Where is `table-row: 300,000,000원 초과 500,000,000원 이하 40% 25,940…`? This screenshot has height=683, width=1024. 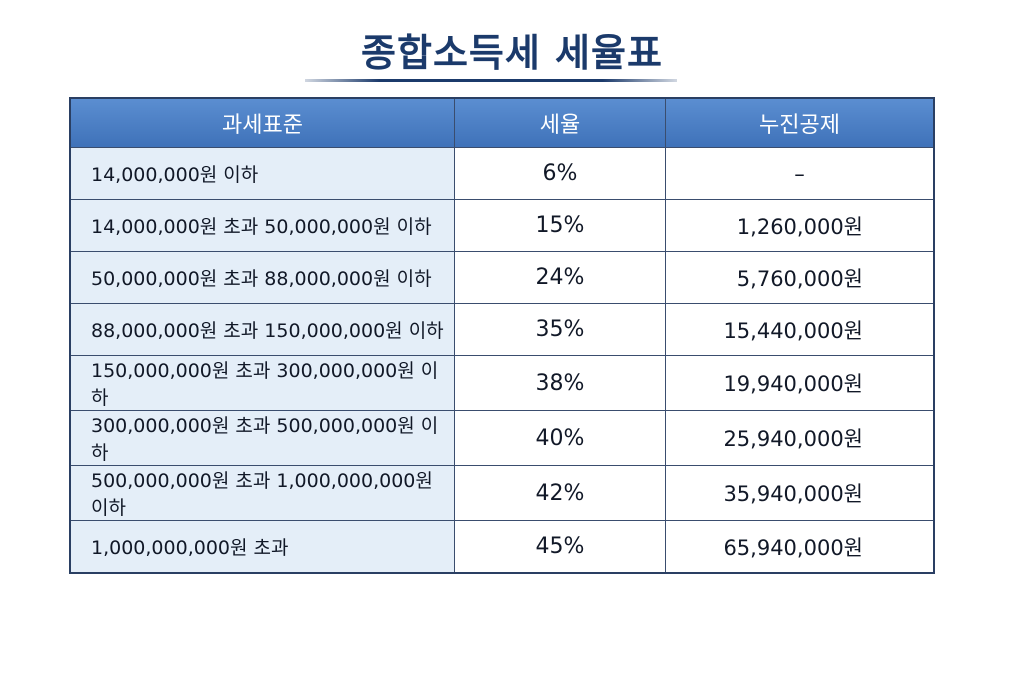
table-row: 300,000,000원 초과 500,000,000원 이하 40% 25,940… is located at coordinates (502, 438).